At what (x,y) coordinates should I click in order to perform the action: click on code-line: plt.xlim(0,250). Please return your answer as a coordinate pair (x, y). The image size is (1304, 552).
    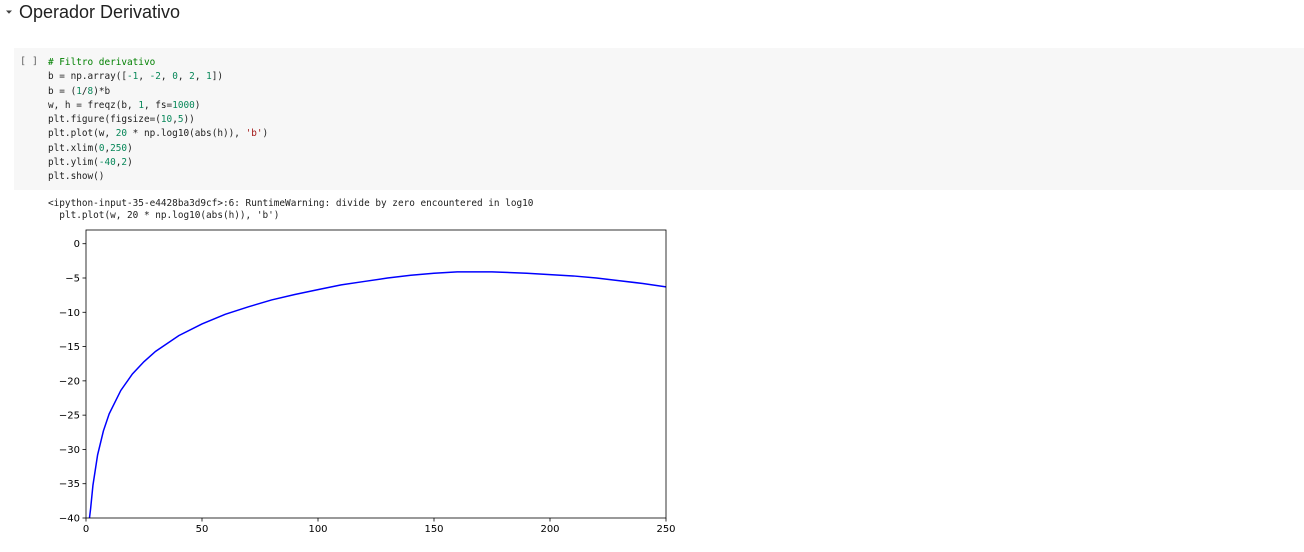
    Looking at the image, I should click on (158, 149).